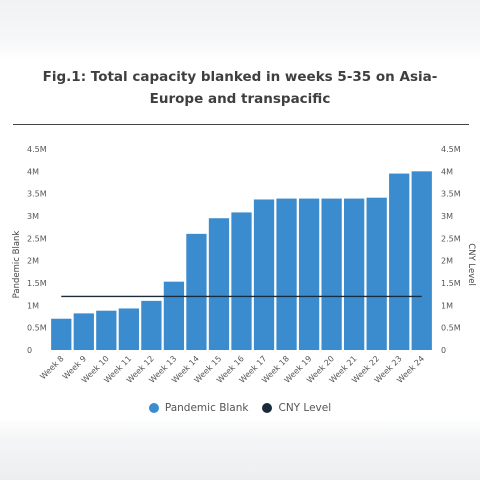 The image size is (480, 480). I want to click on y-tick-label-left: 1.5M, so click(37, 283).